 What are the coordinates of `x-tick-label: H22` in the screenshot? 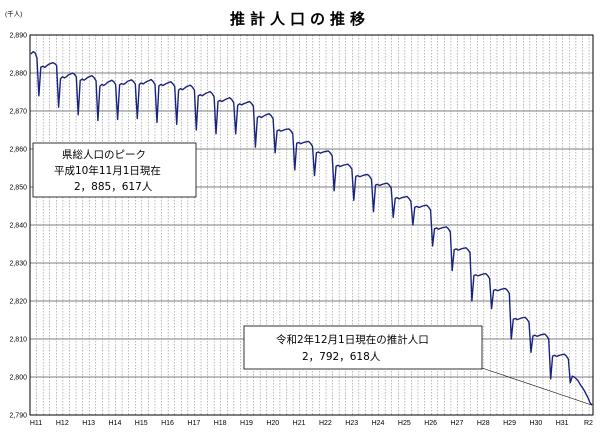 It's located at (325, 423).